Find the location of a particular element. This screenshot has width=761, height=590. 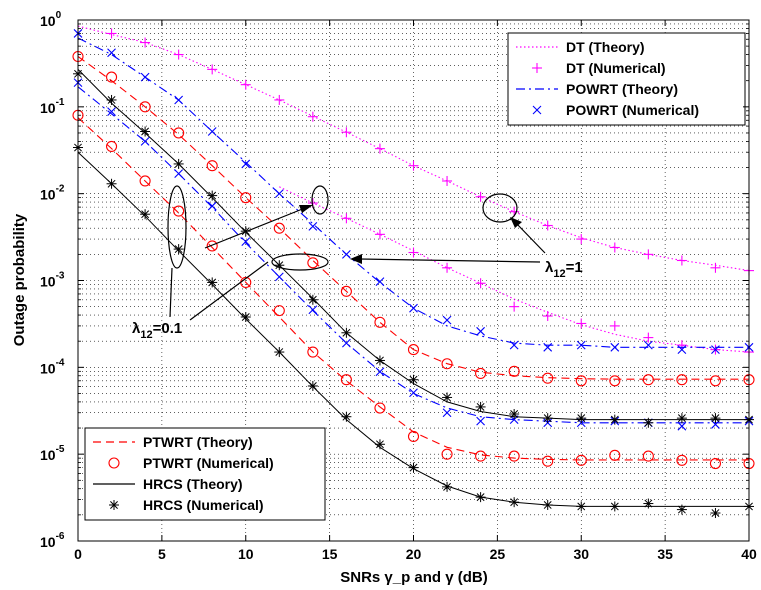

annotation-lambda1: λ12=1 is located at coordinates (564, 269).